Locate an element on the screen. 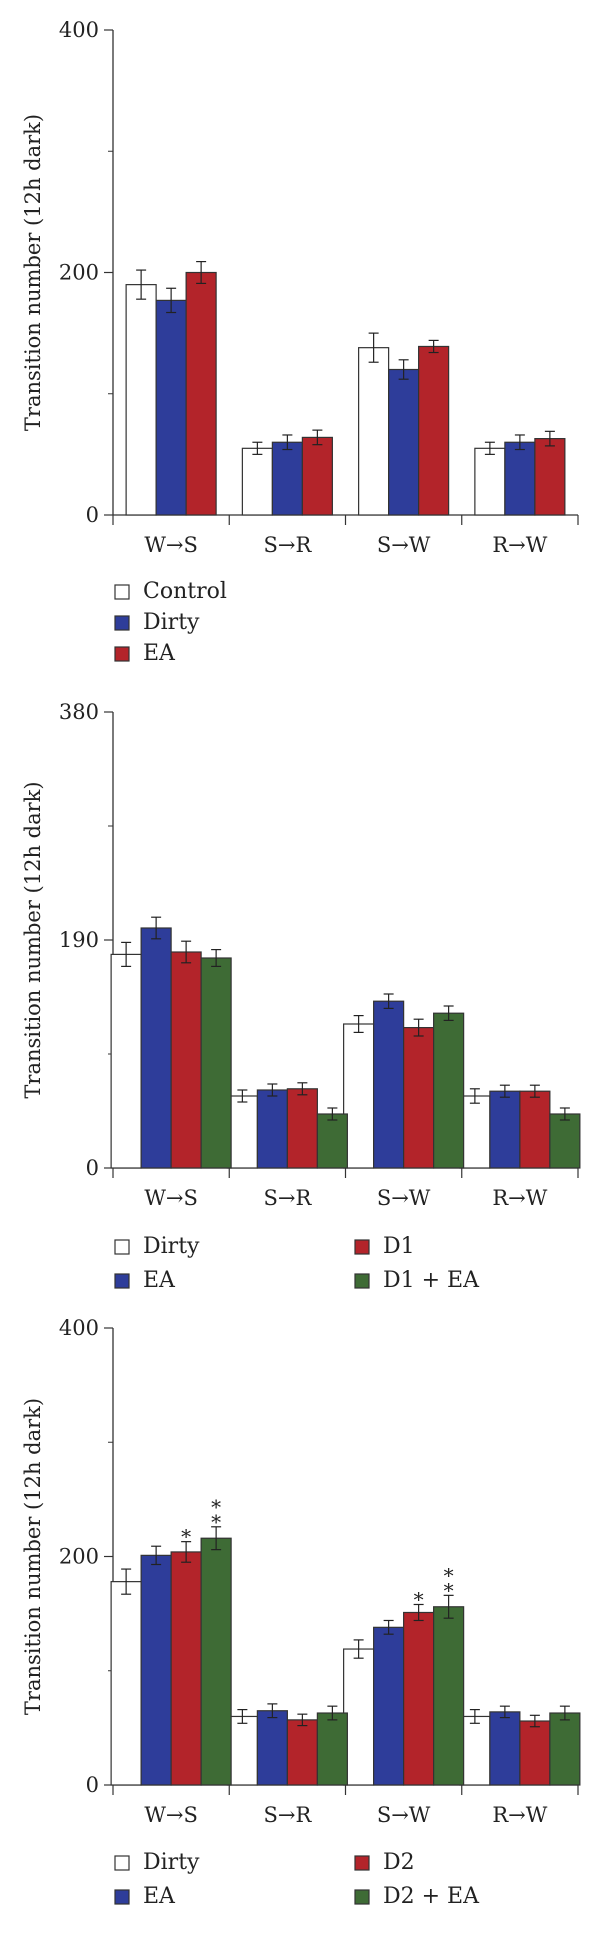 This screenshot has width=600, height=1933. legend-label: D2 + EA is located at coordinates (431, 1896).